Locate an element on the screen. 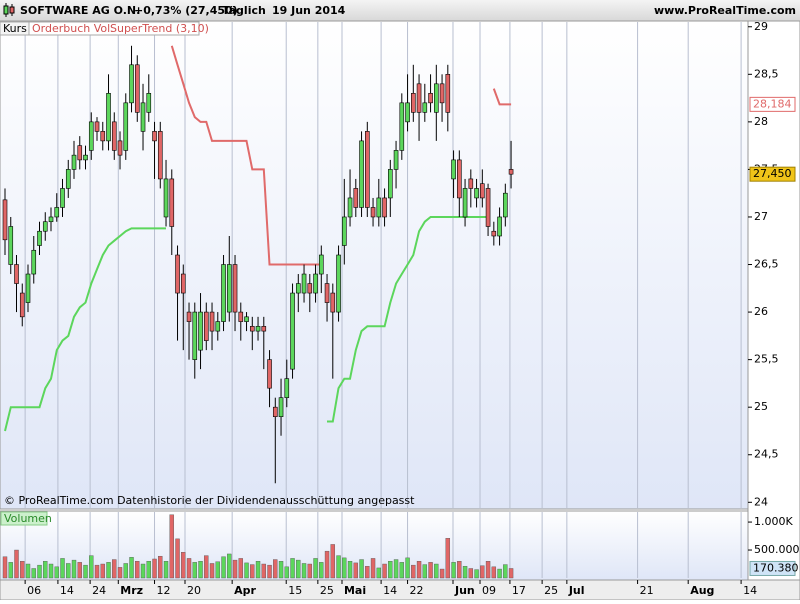  header-icon is located at coordinates (9, 10).